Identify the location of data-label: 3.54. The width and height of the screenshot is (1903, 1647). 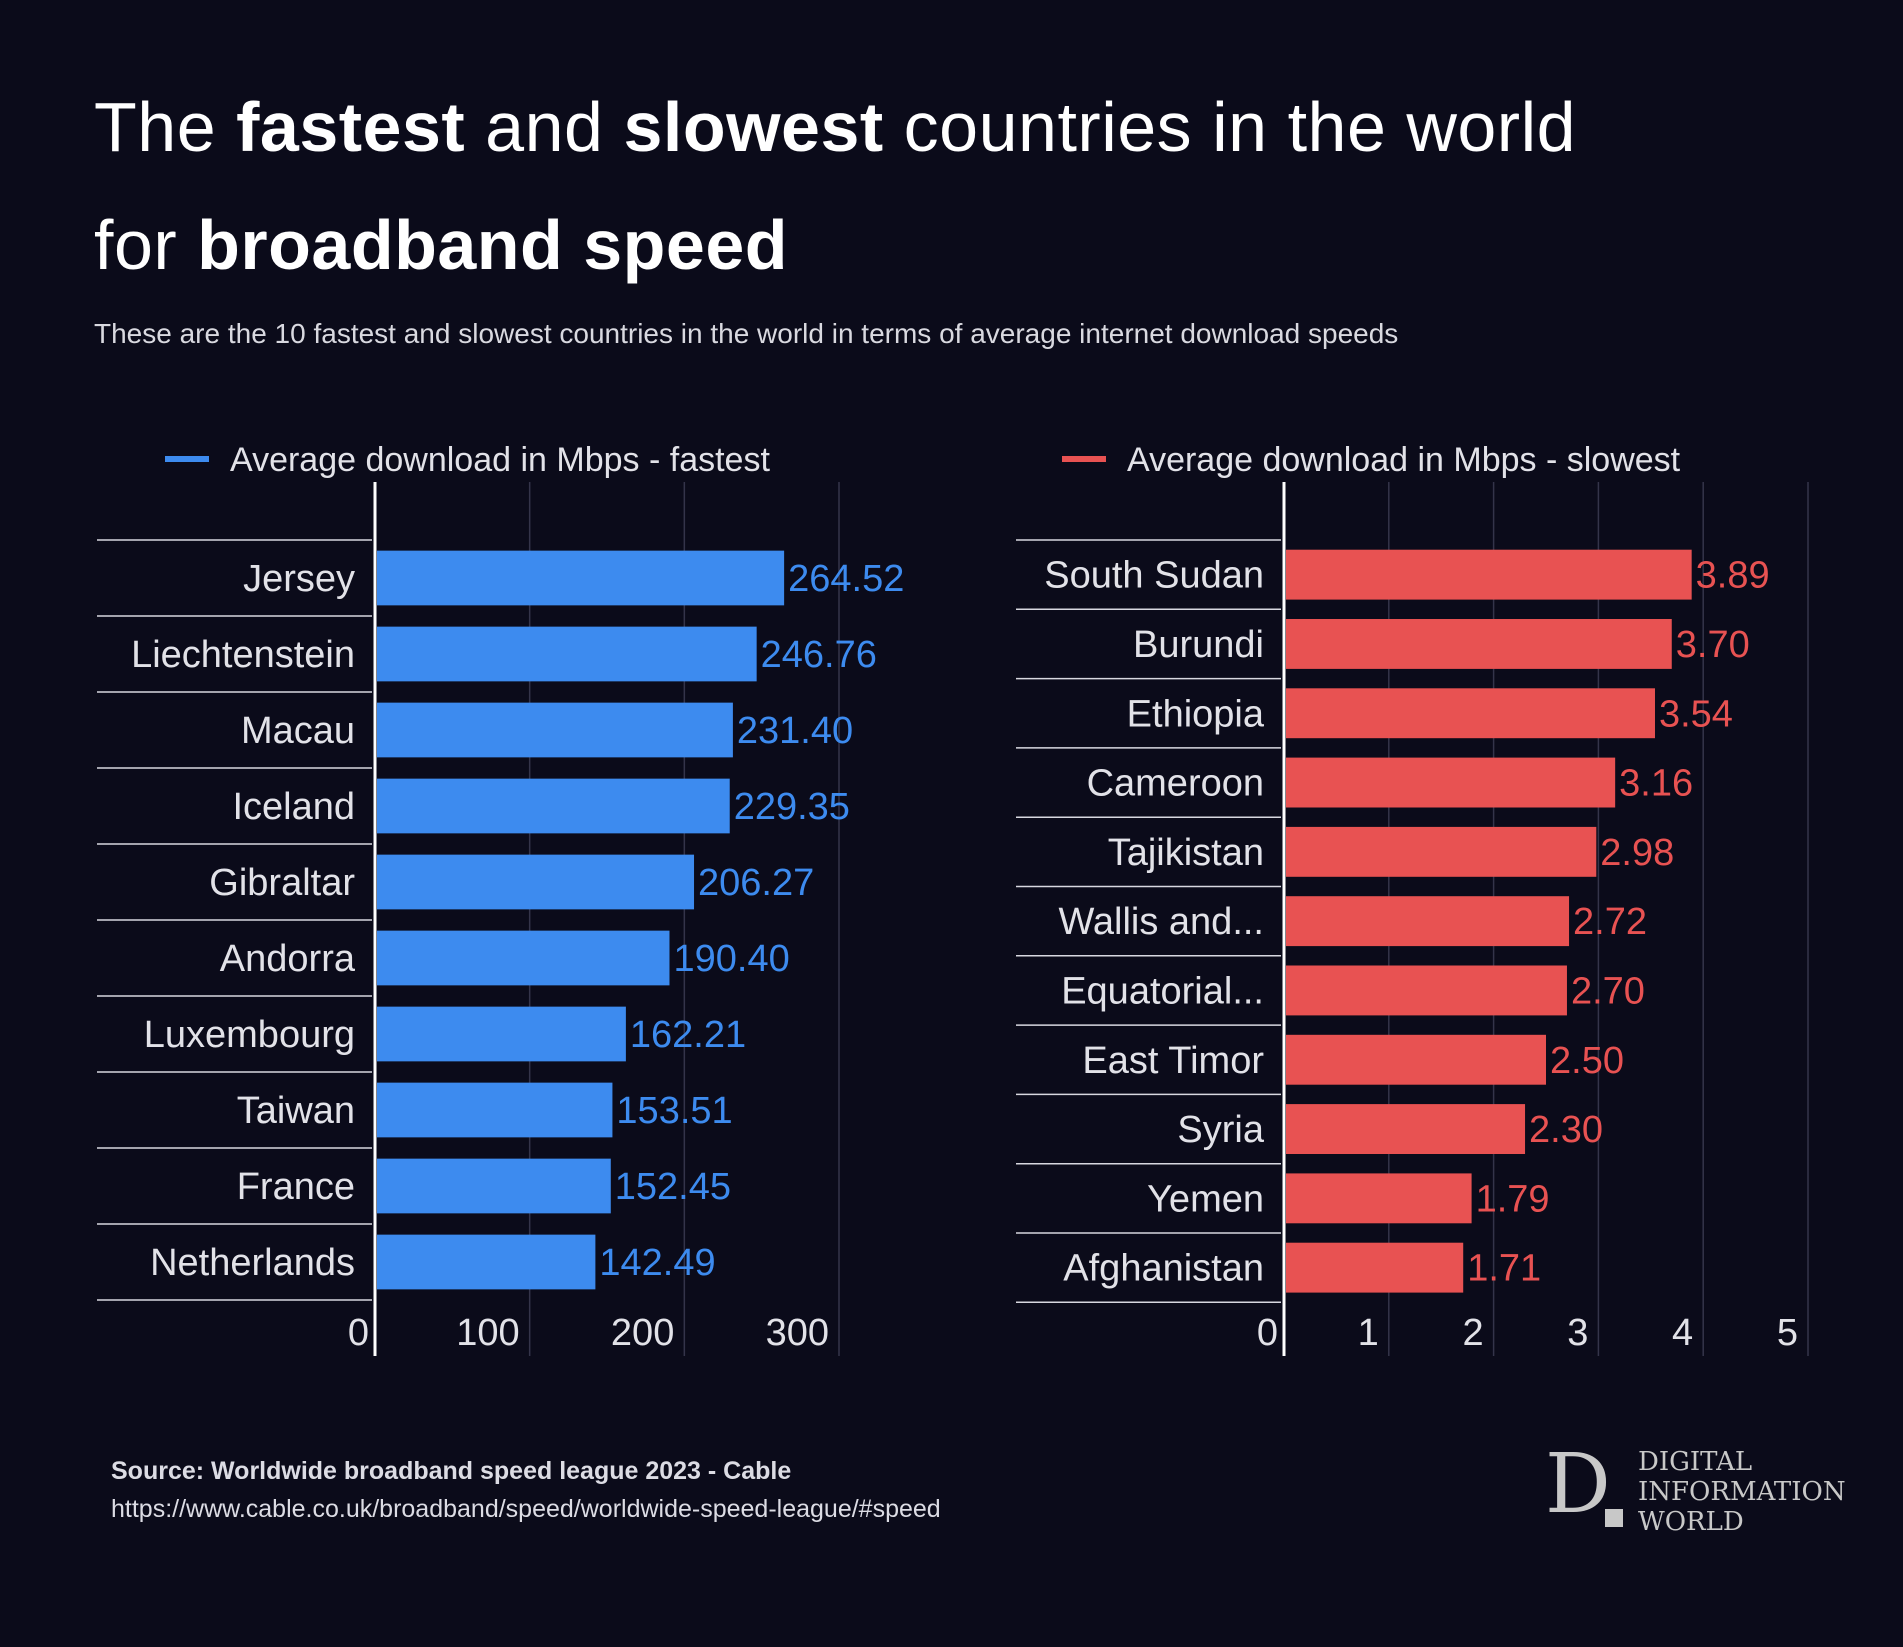
(1696, 714).